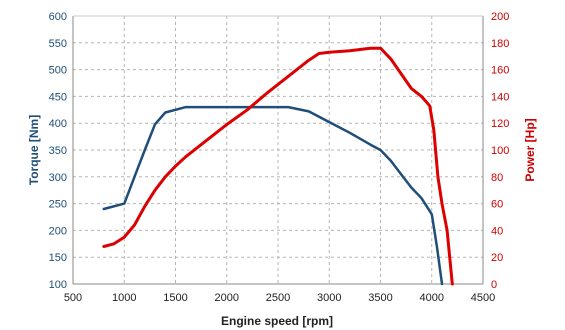 The width and height of the screenshot is (565, 330). I want to click on y-left-tick-label: 450, so click(58, 97).